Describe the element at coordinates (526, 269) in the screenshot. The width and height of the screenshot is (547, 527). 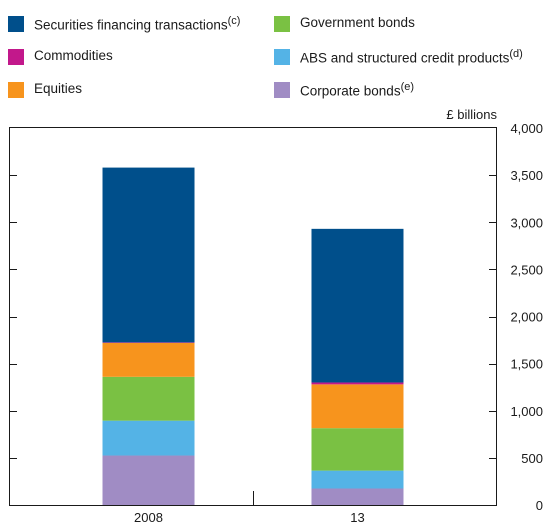
I see `y-tick-label-5: 2,500` at that location.